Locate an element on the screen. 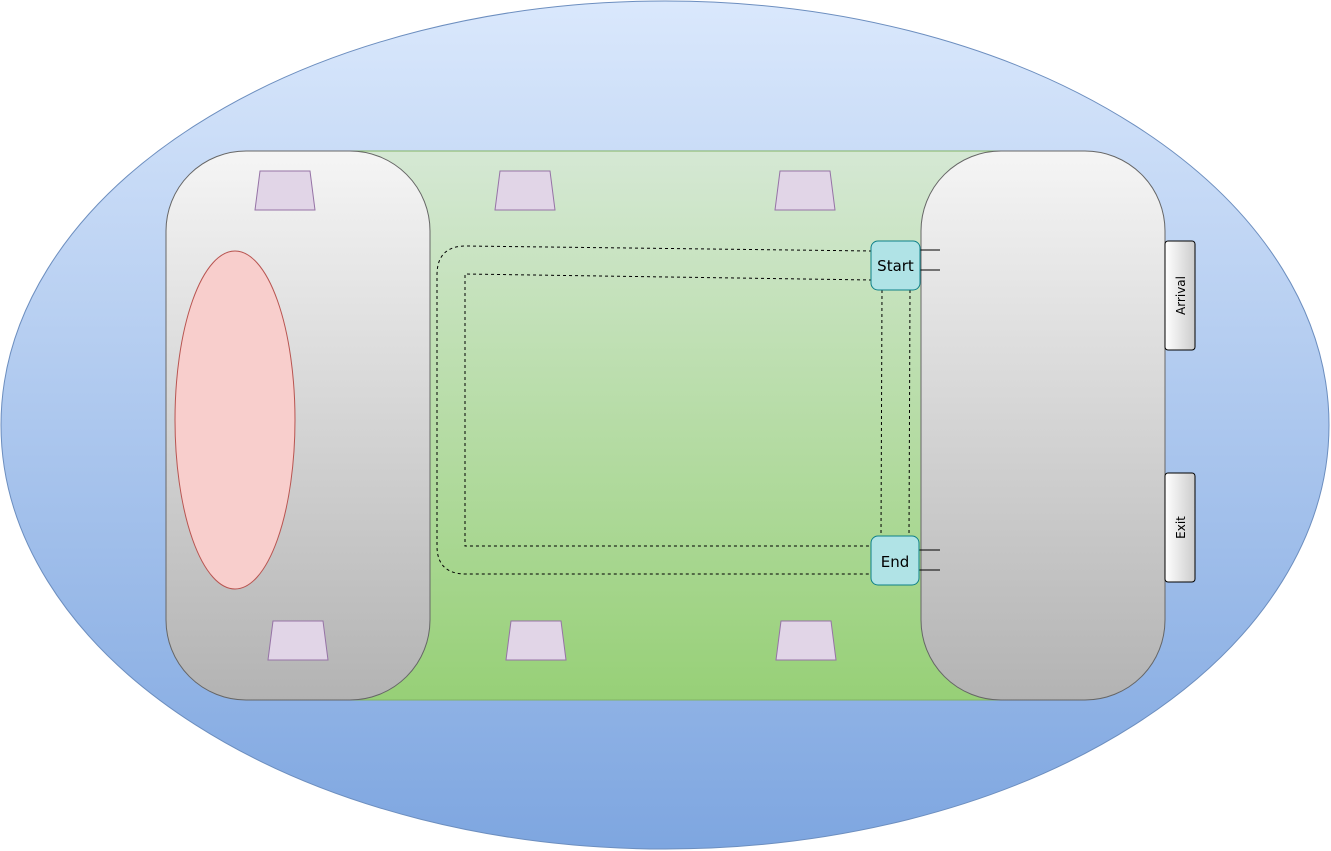  arrival-label: Arrival is located at coordinates (1181, 295).